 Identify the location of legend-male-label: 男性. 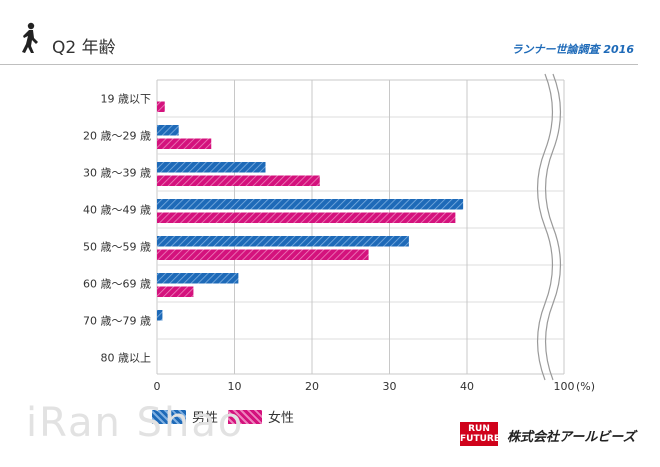
(205, 418).